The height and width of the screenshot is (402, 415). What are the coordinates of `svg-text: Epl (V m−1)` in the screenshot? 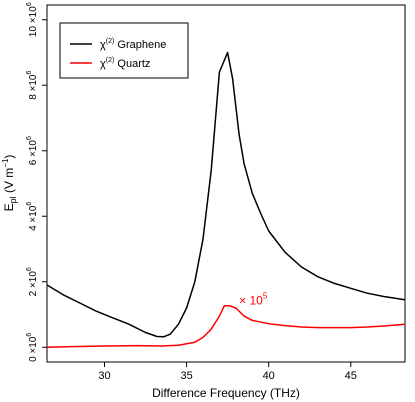 It's located at (9, 183).